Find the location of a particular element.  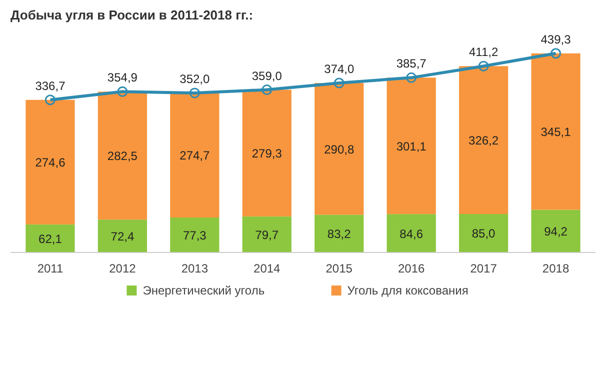

data-label: 84,6 is located at coordinates (412, 233).